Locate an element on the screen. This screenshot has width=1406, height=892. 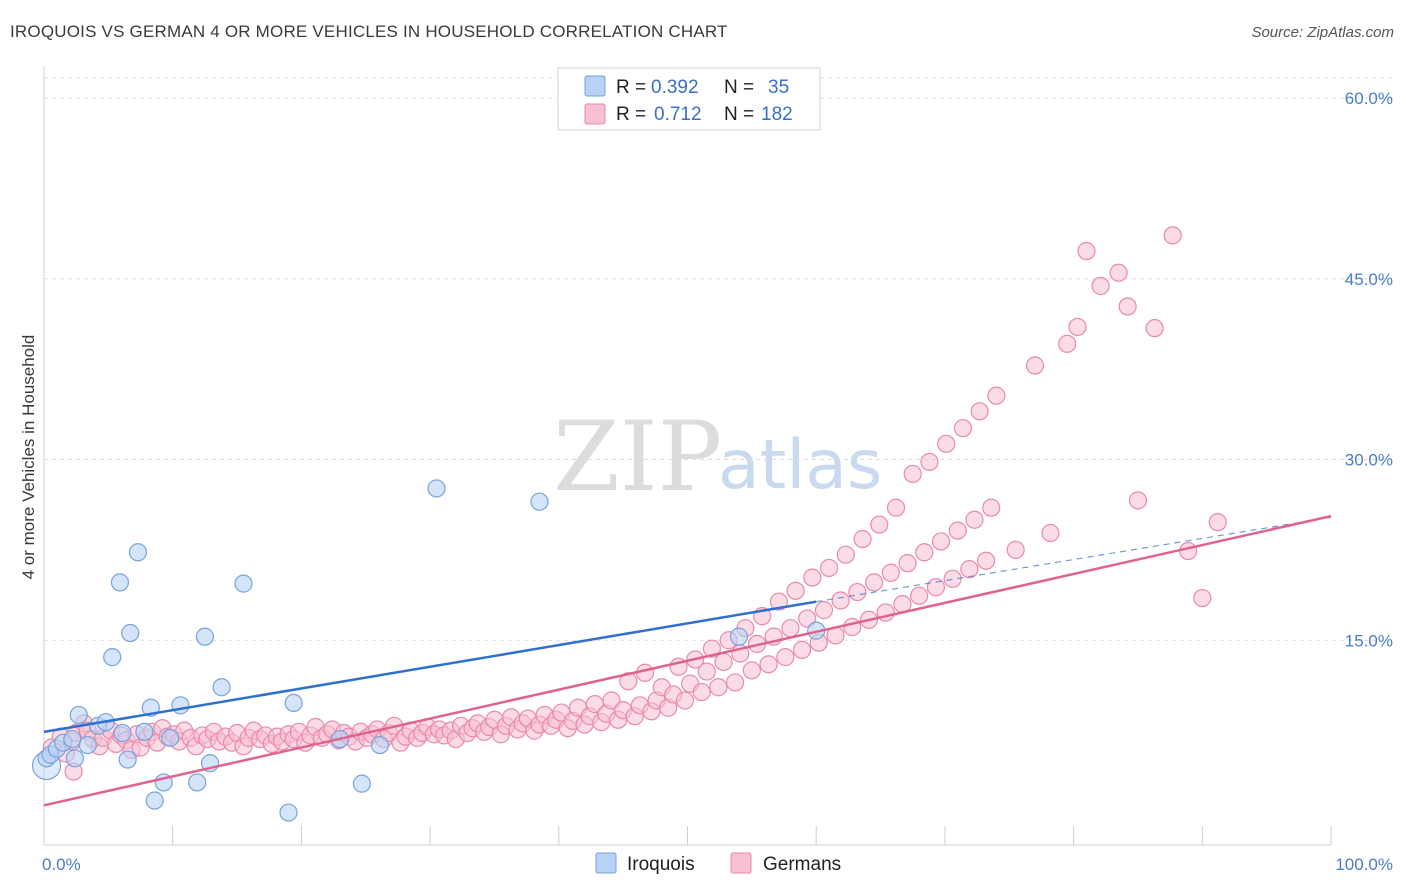
x-tick-label-0: 0.0% is located at coordinates (61, 864).